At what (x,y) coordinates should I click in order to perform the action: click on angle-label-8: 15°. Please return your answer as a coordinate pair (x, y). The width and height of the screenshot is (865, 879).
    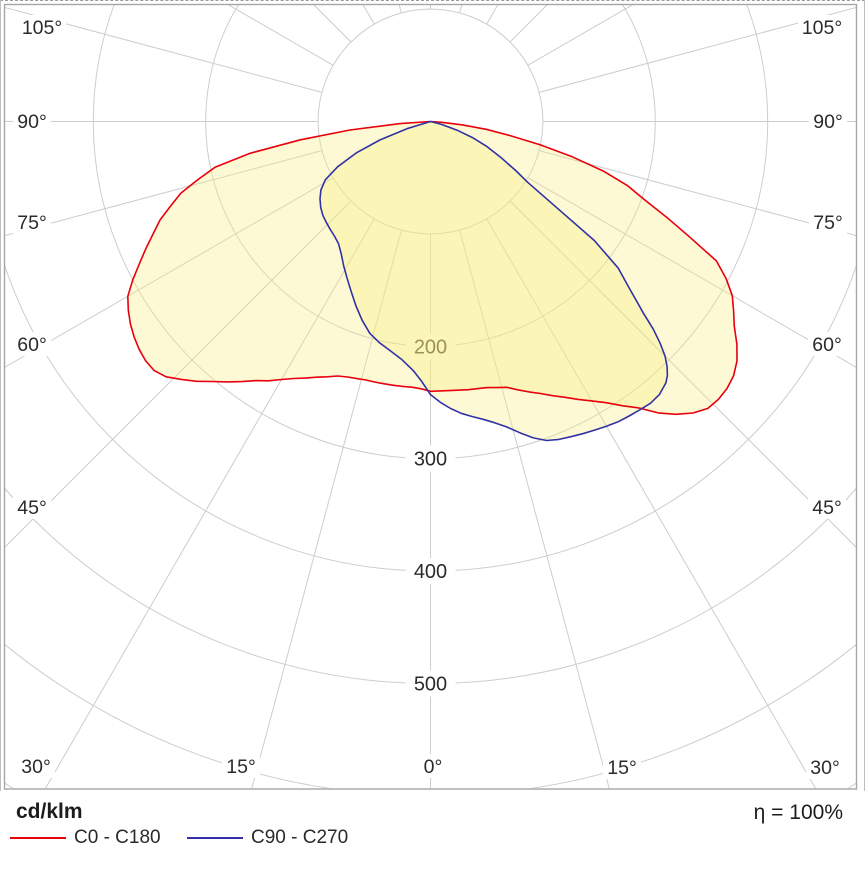
    Looking at the image, I should click on (622, 768).